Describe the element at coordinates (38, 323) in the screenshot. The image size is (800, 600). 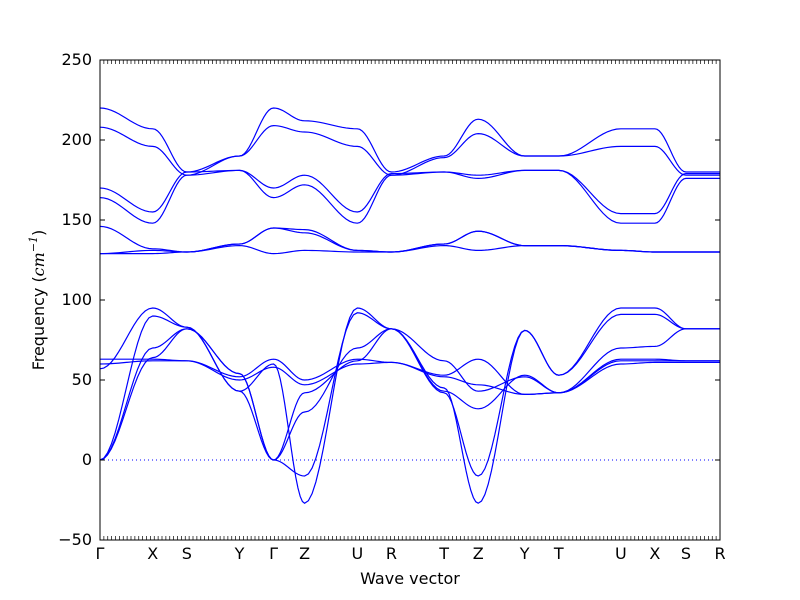
I see `y-axis-label-text: Frequency (` at that location.